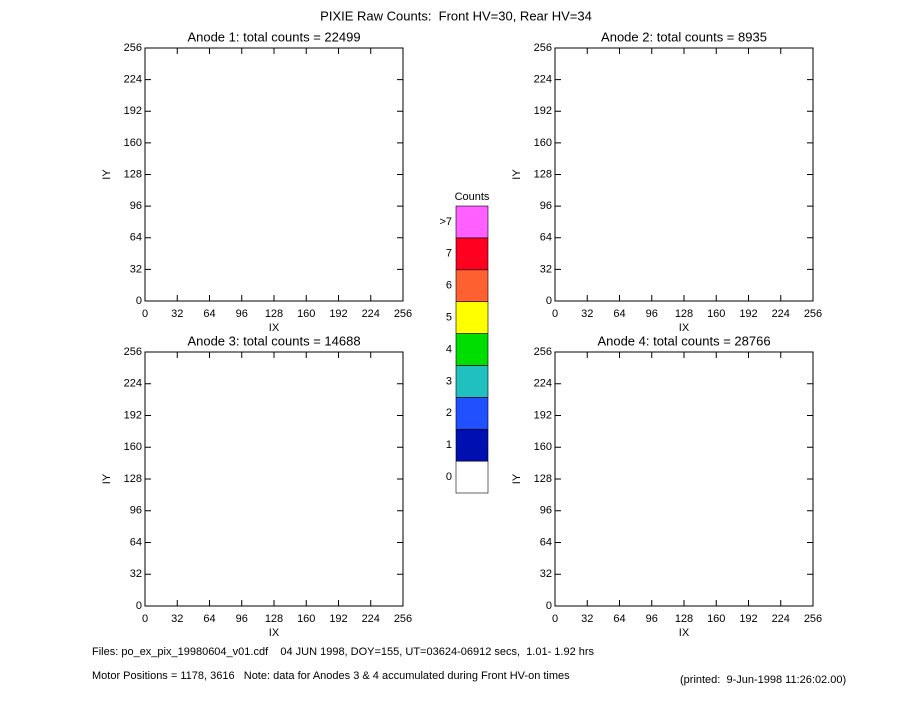  What do you see at coordinates (472, 197) in the screenshot?
I see `colorbar-title: Counts` at bounding box center [472, 197].